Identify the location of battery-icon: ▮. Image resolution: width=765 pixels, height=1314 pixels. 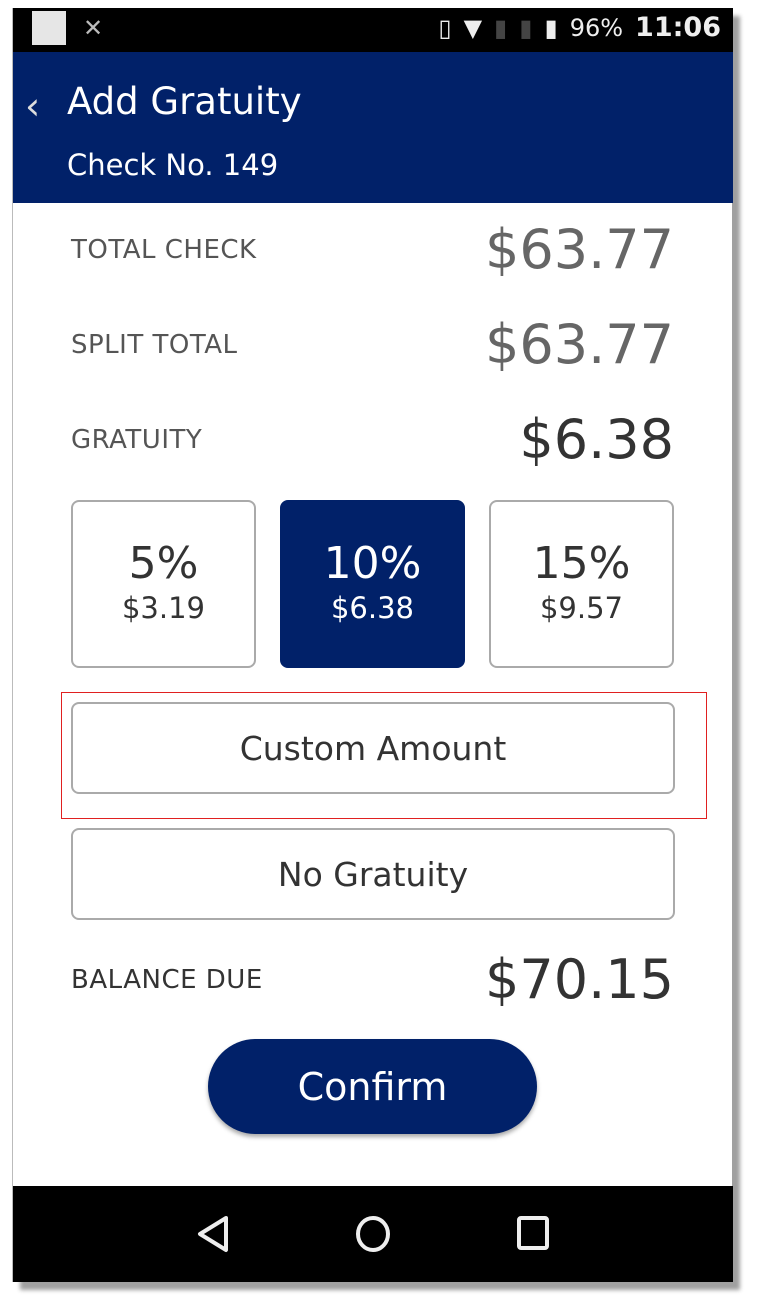
(551, 27).